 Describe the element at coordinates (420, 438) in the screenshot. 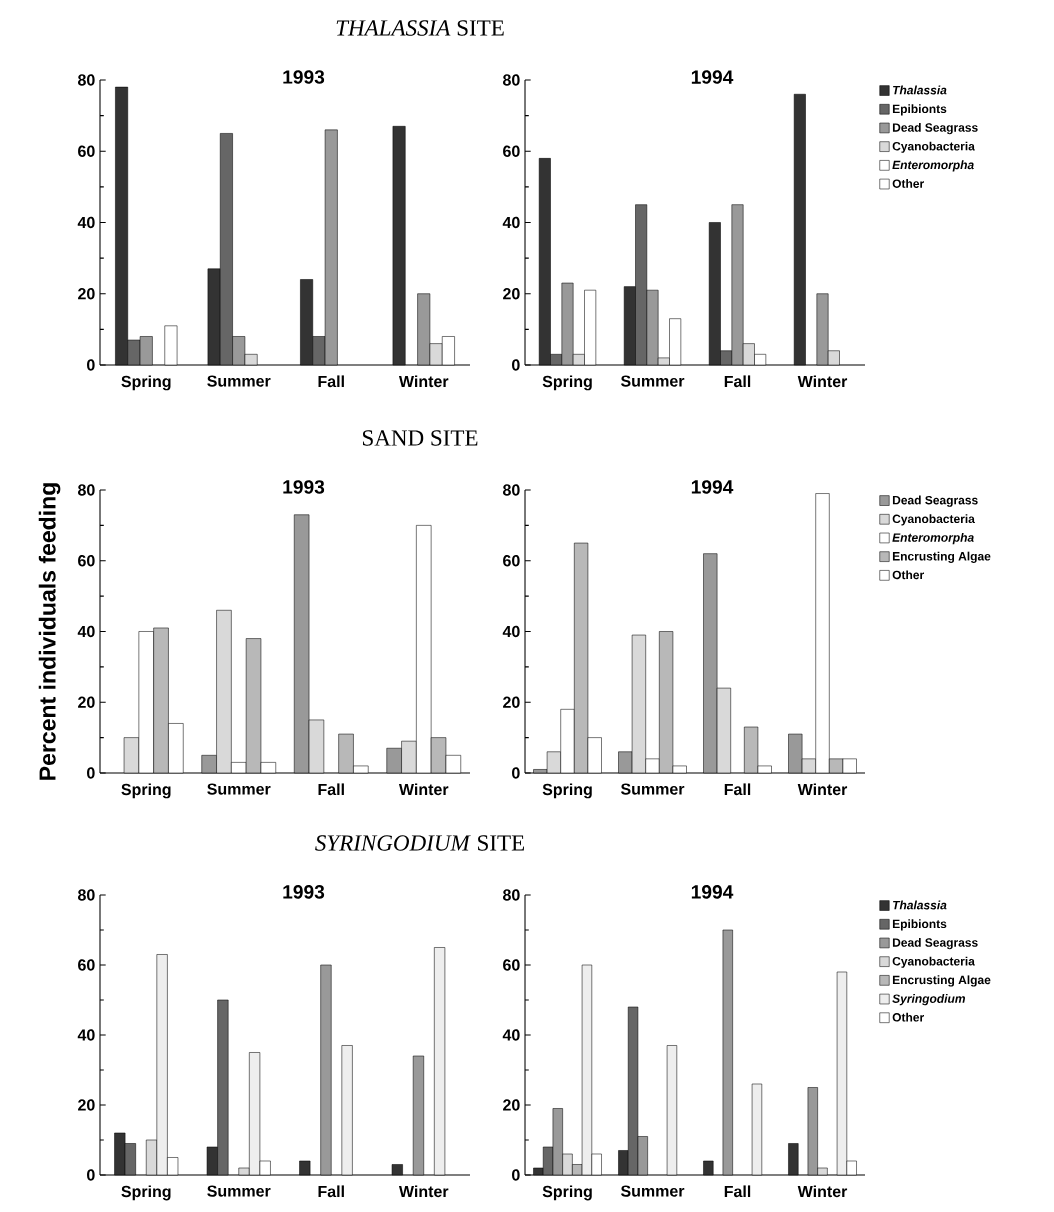

I see `chart-title: SAND SITE` at that location.